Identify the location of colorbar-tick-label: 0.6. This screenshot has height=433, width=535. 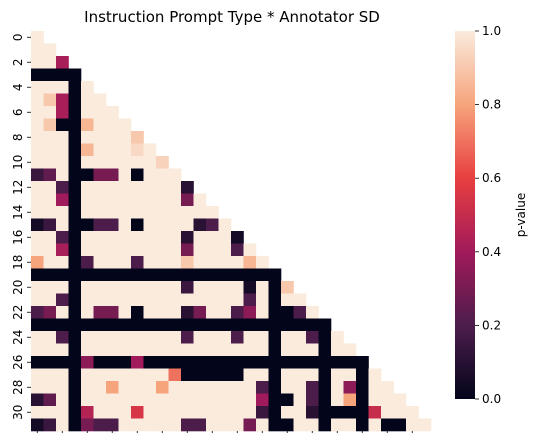
(491, 178).